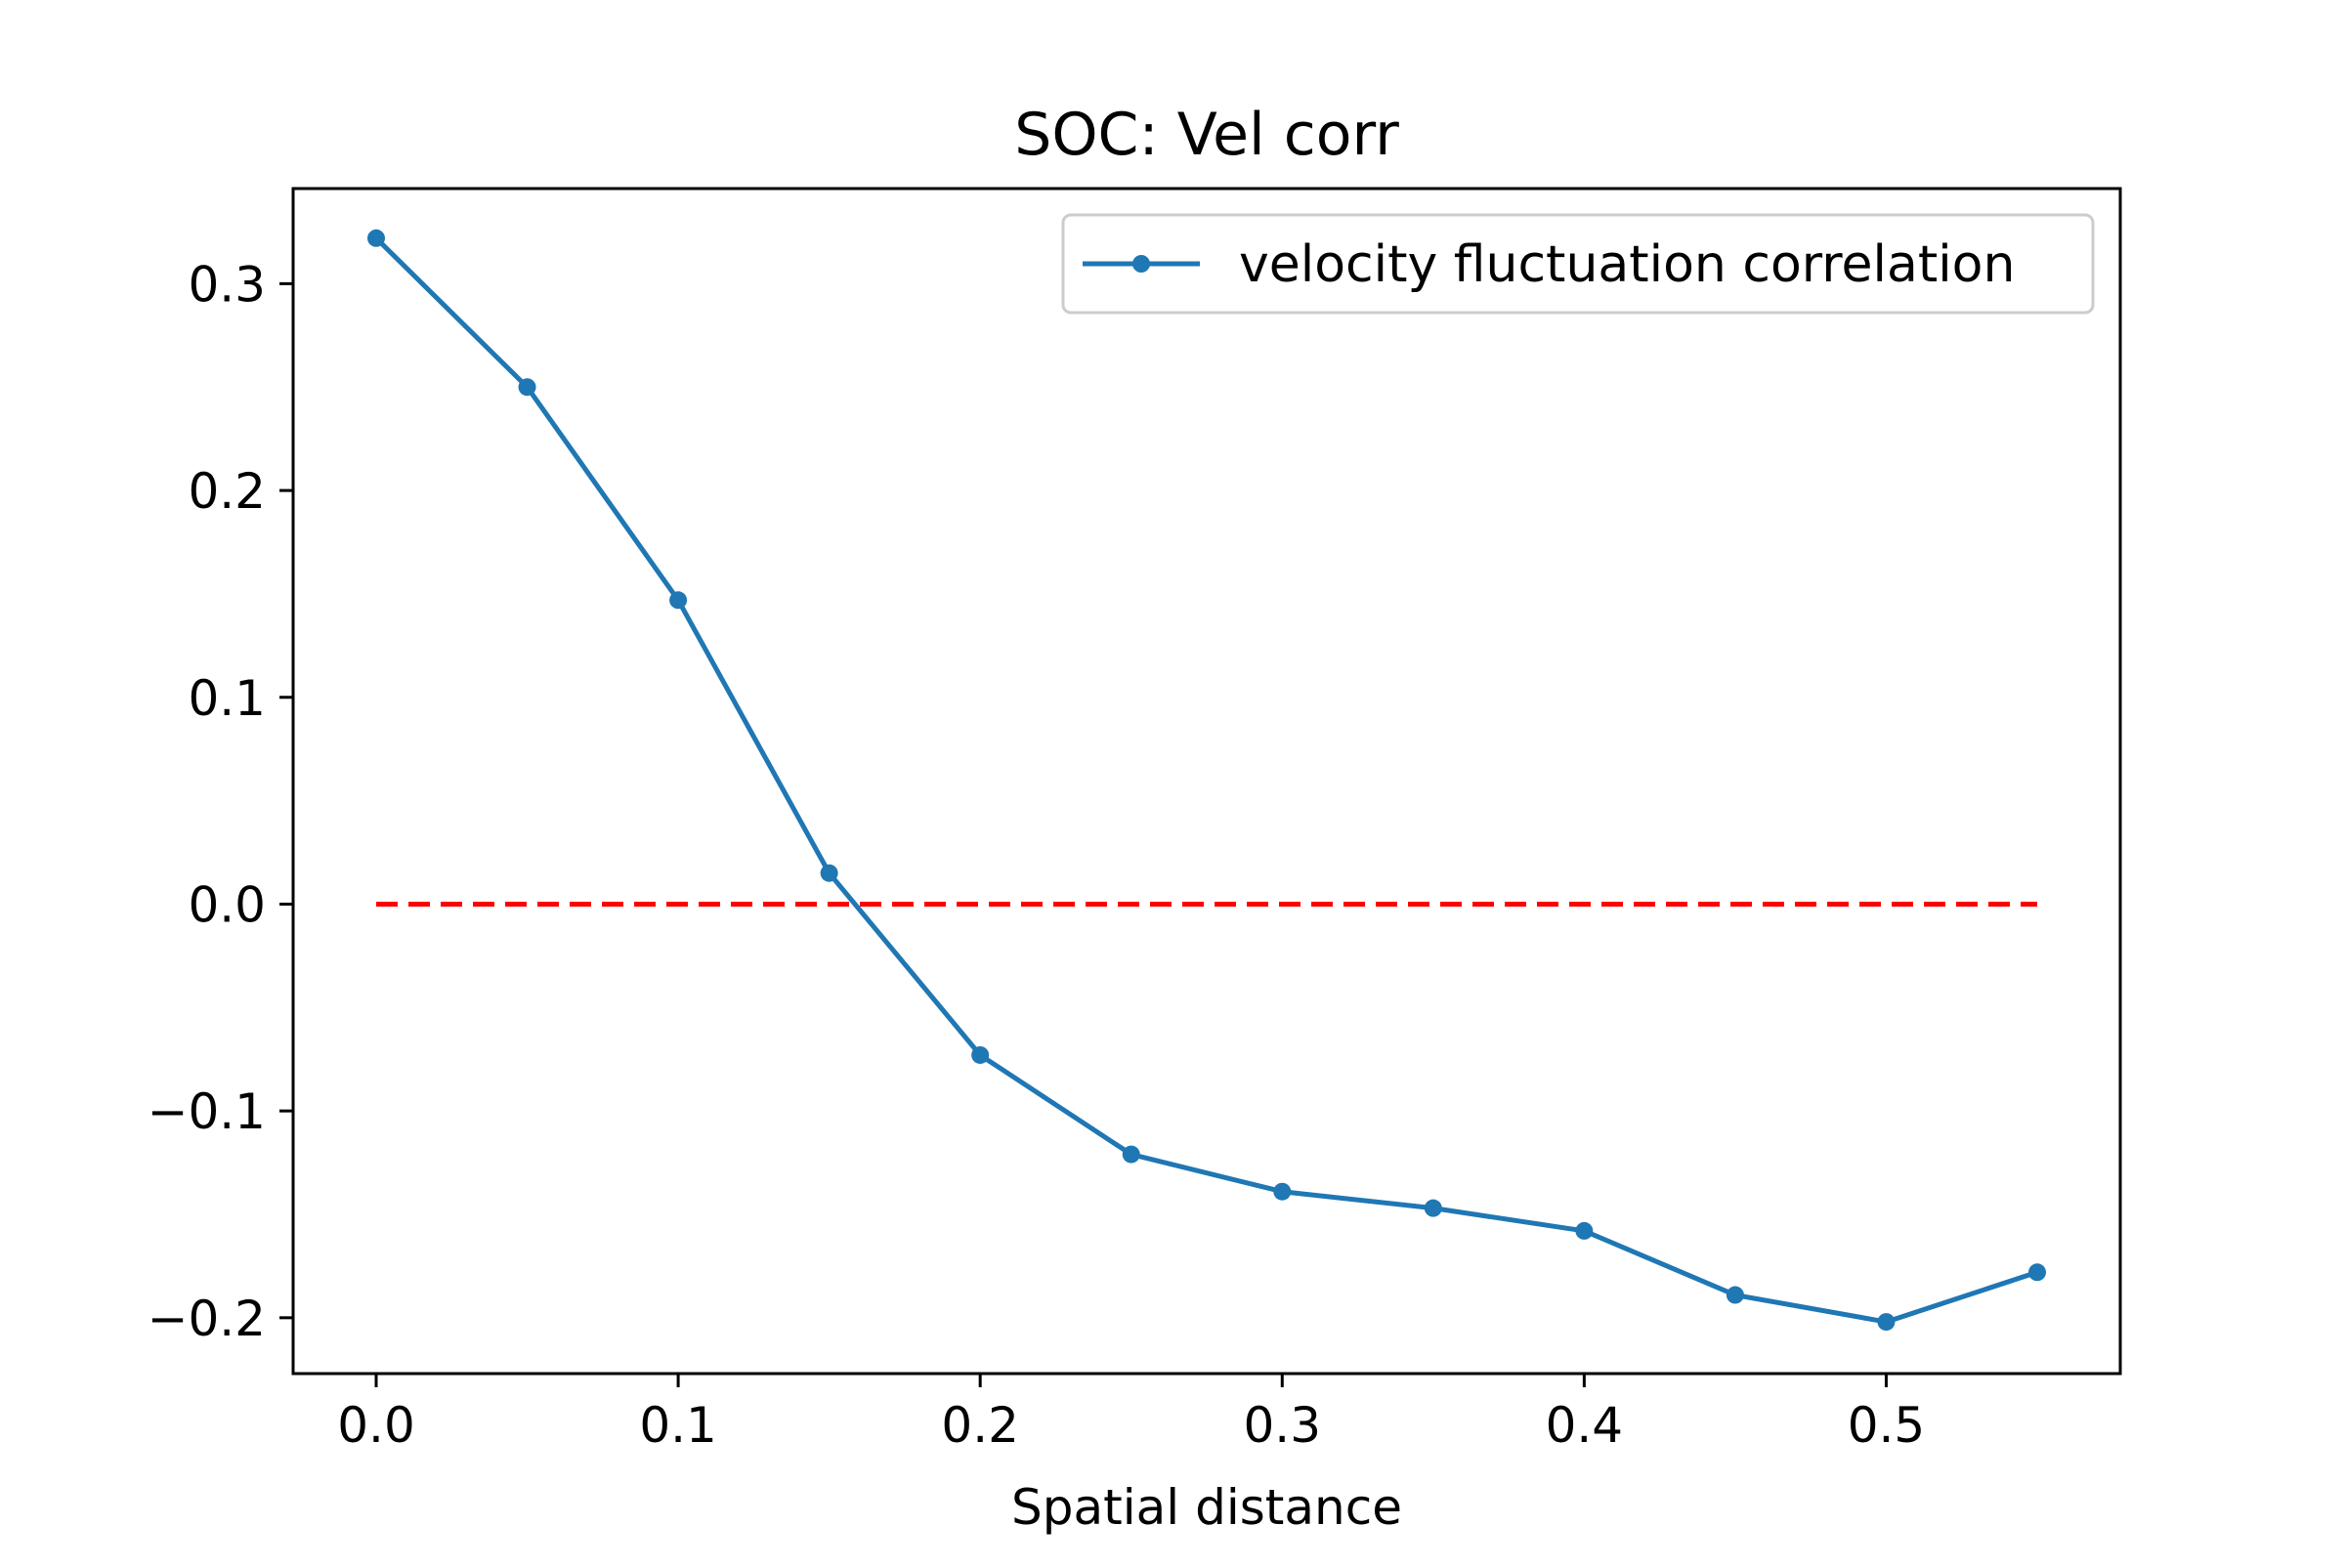  What do you see at coordinates (220, 801) in the screenshot?
I see `y-axis: −0.2 −0.1 0.0 0.1 0.2 0.3` at bounding box center [220, 801].